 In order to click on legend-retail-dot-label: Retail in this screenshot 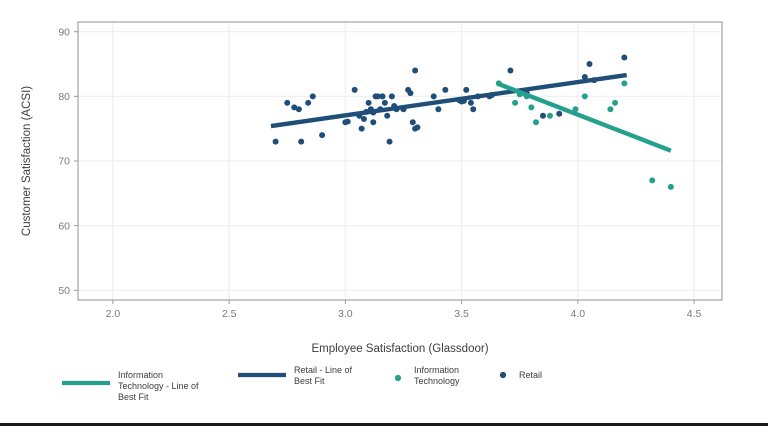, I will do `click(530, 375)`.